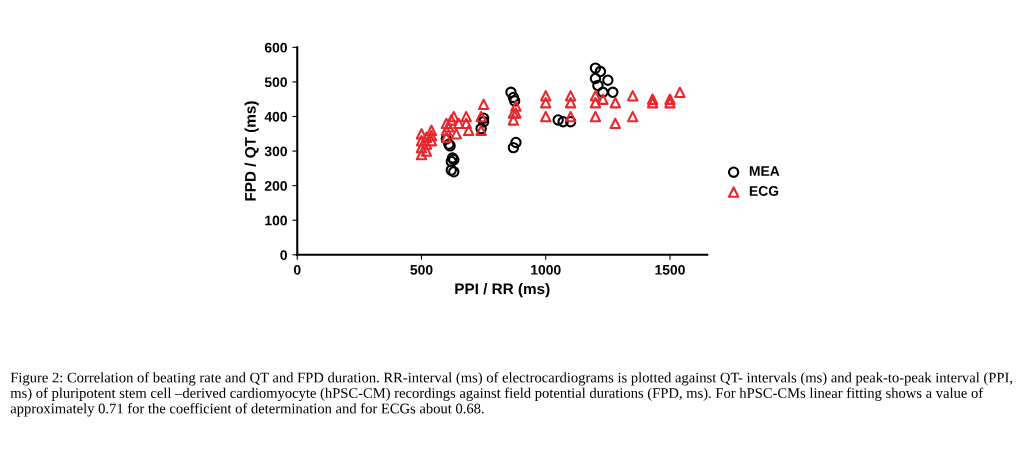  I want to click on y-tick-label: 0, so click(283, 255).